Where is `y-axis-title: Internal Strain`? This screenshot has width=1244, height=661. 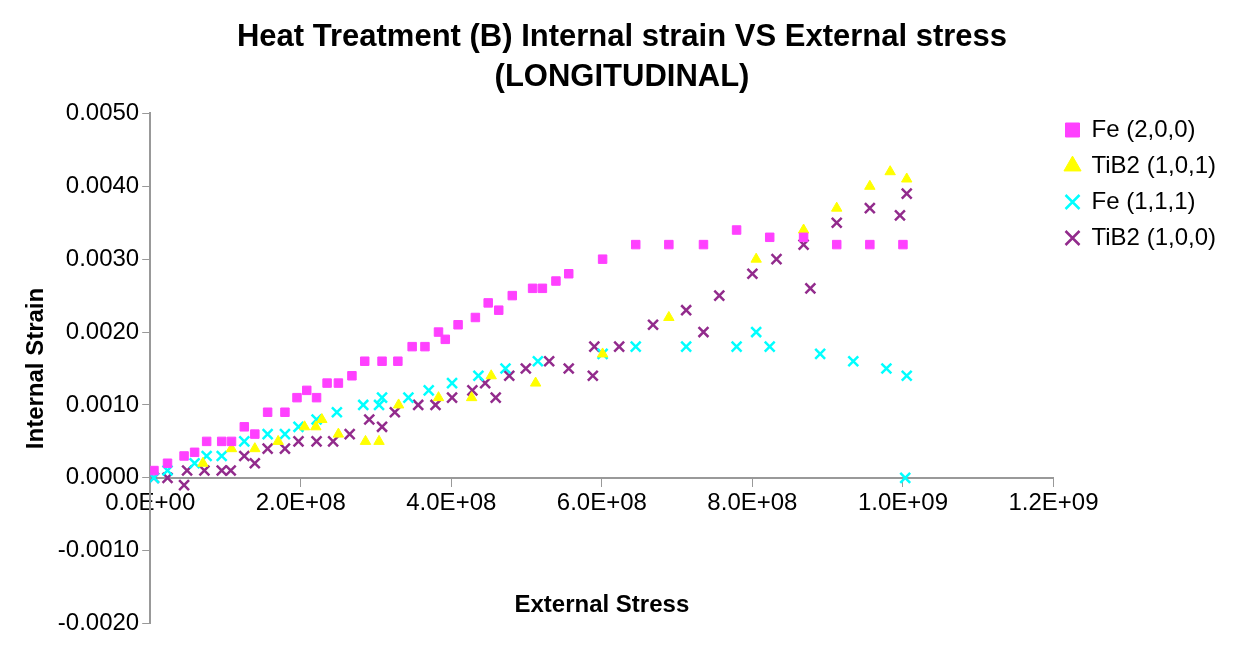
y-axis-title: Internal Strain is located at coordinates (35, 368).